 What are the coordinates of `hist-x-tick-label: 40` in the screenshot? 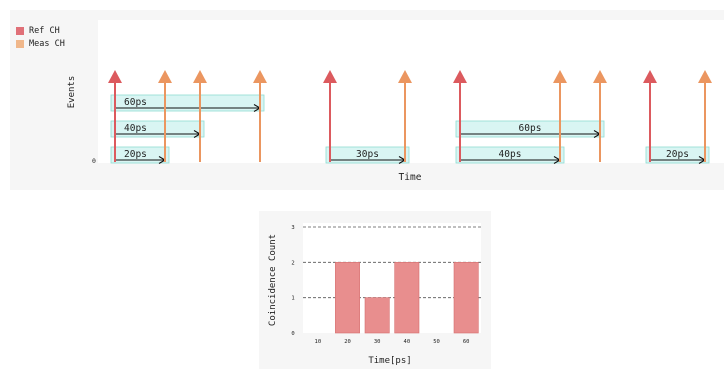 It's located at (407, 342).